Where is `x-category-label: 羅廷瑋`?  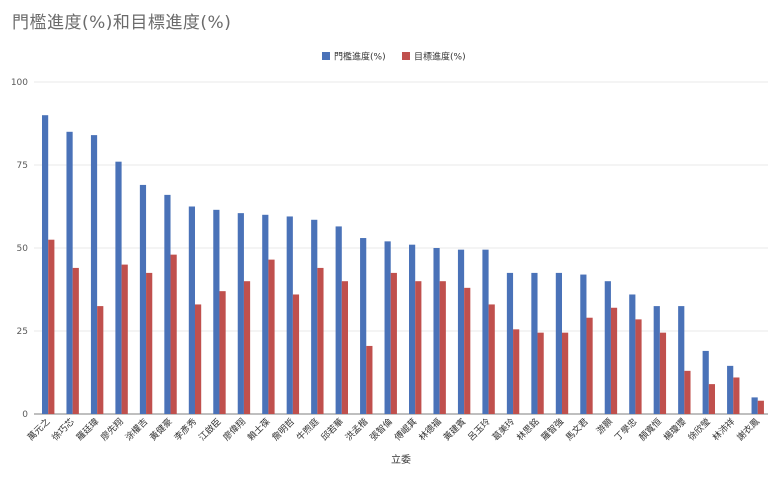 x-category-label: 羅廷瑋 is located at coordinates (88, 430).